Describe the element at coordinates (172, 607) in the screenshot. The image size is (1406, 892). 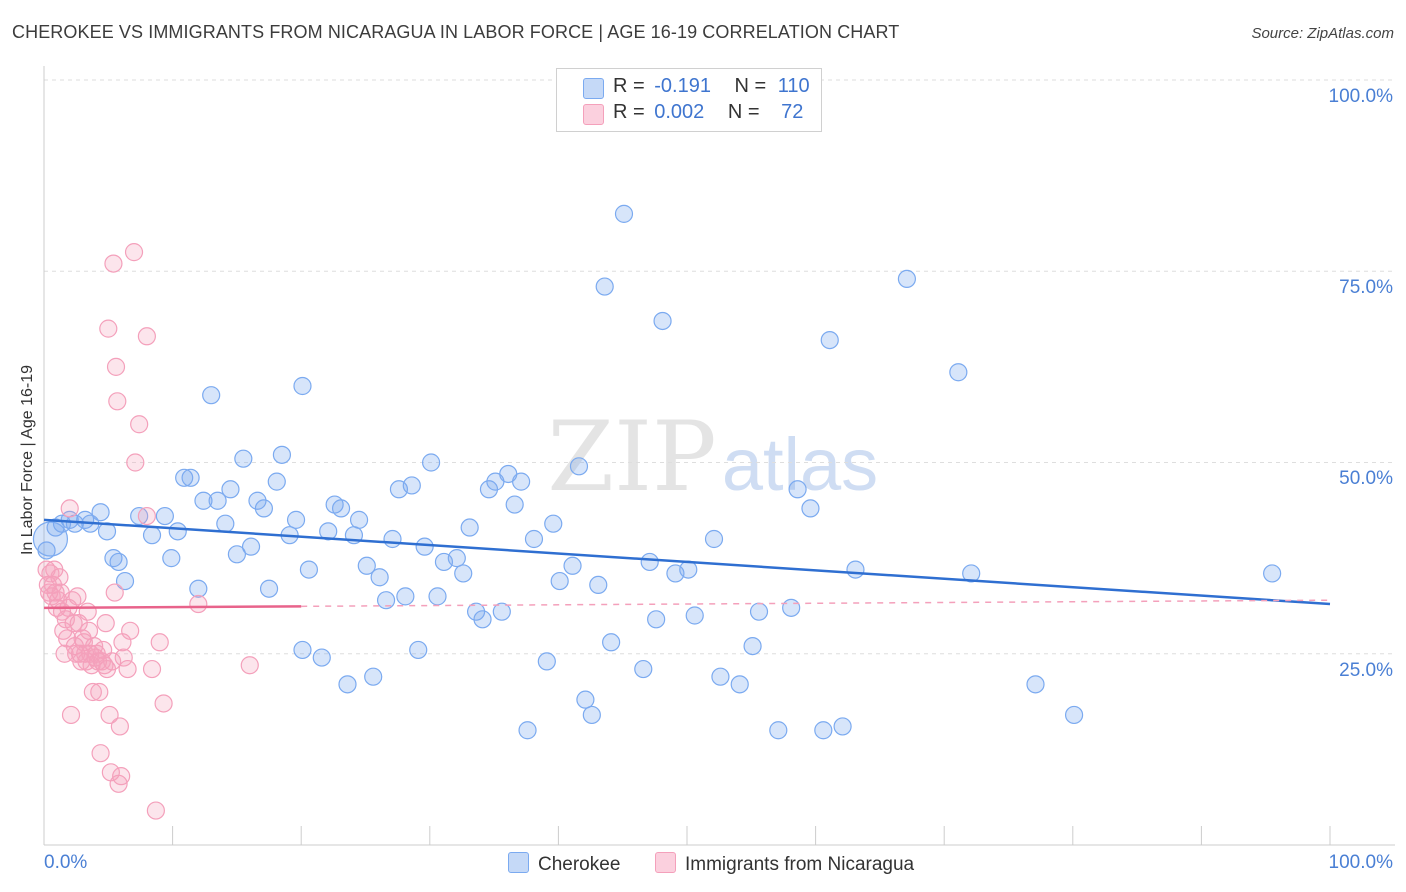
I see `trend-line-nicaragua` at that location.